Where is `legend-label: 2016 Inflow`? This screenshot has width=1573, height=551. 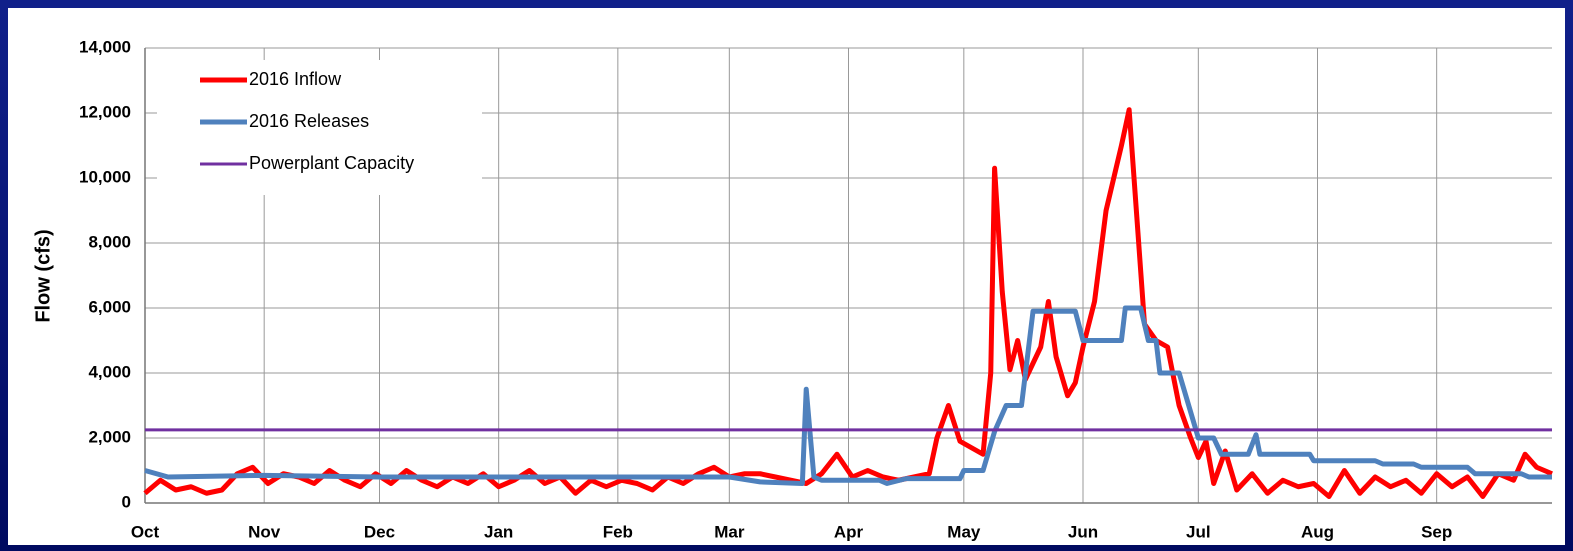 legend-label: 2016 Inflow is located at coordinates (295, 79).